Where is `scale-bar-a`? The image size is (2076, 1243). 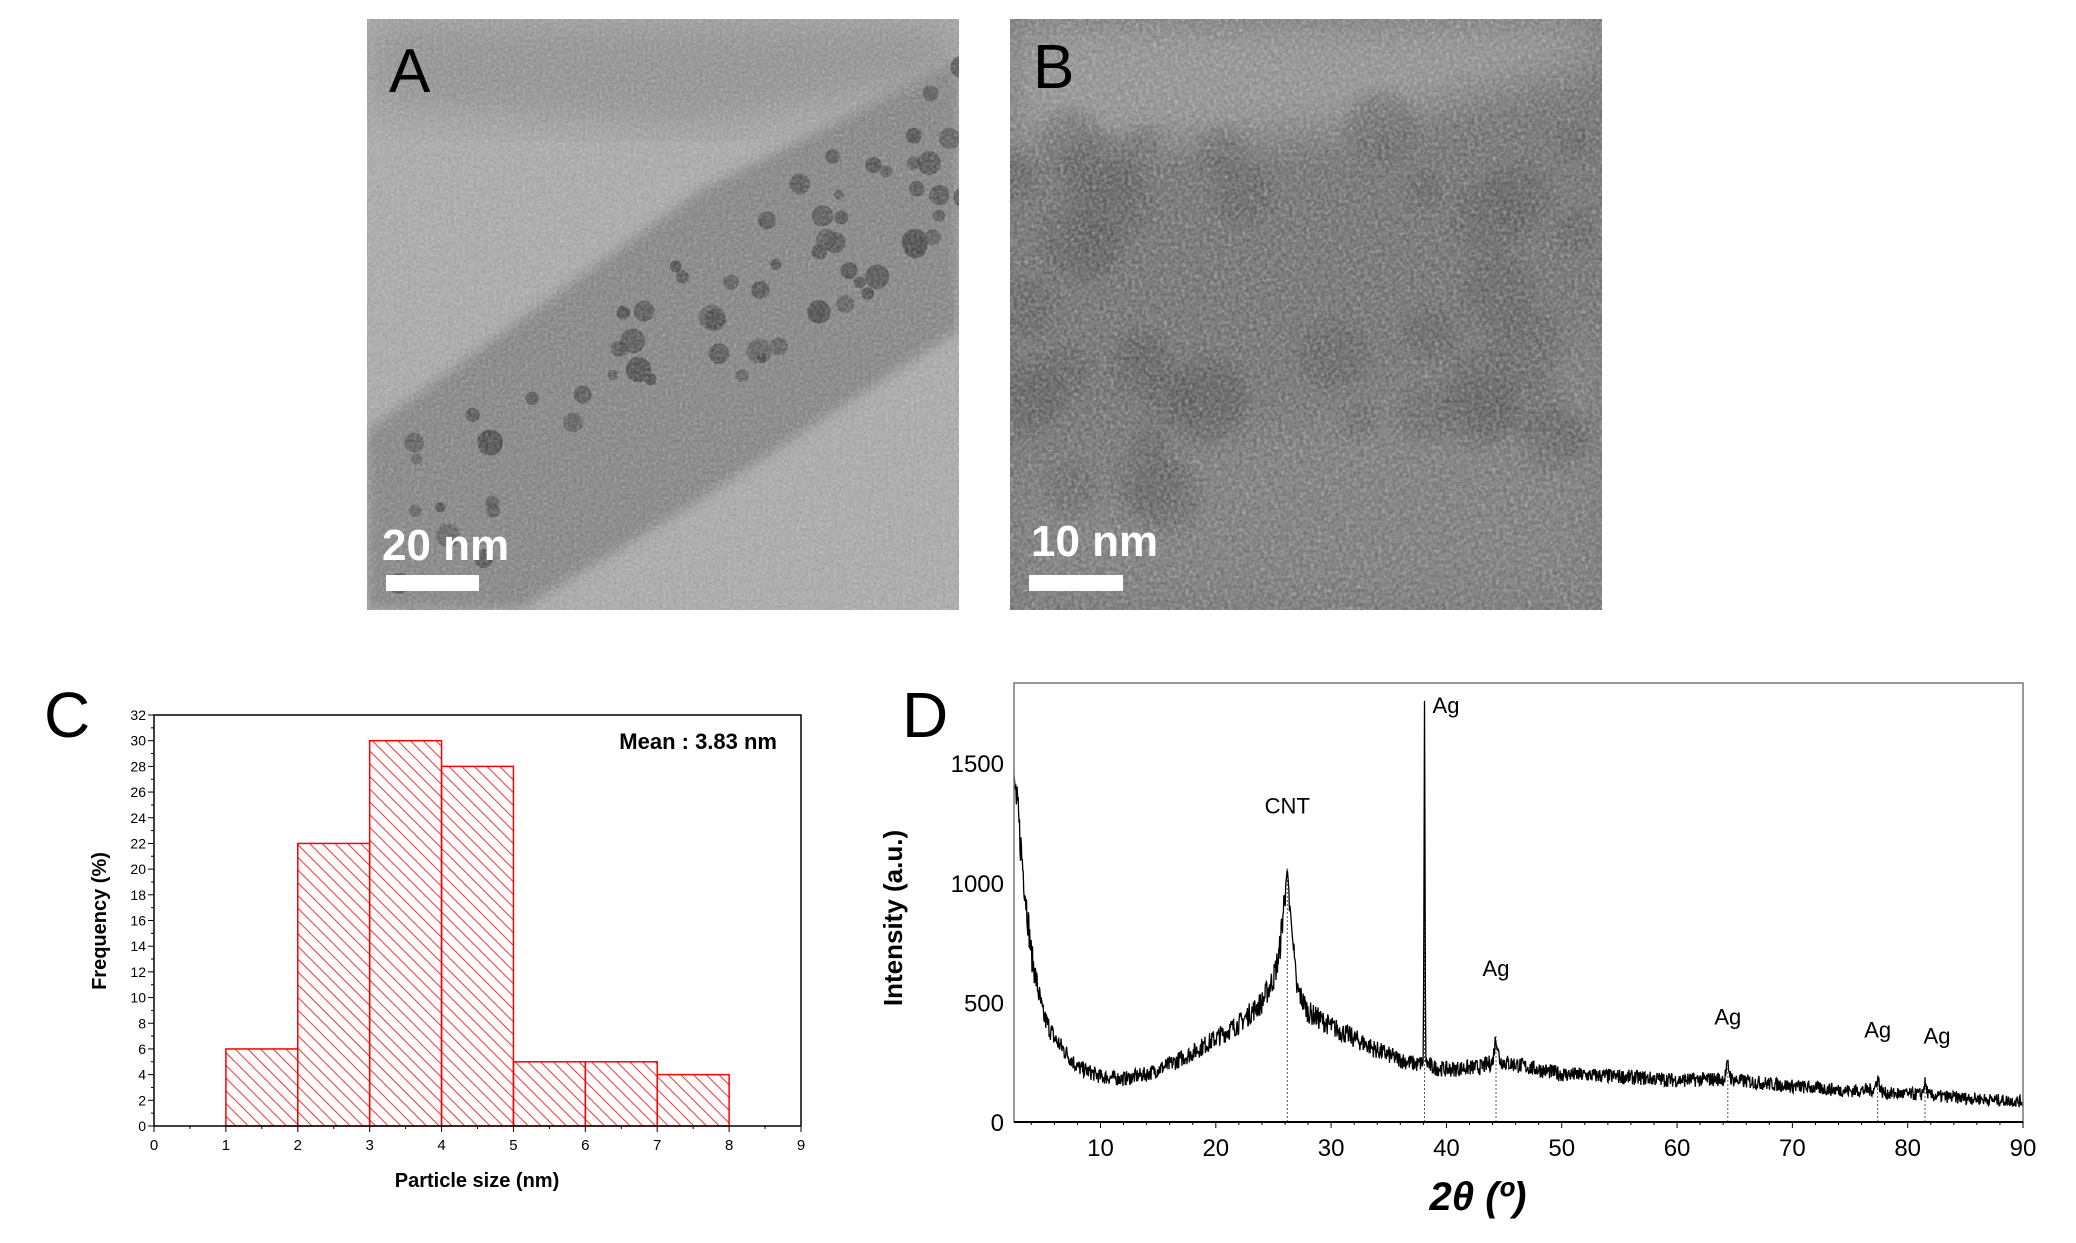
scale-bar-a is located at coordinates (432, 583).